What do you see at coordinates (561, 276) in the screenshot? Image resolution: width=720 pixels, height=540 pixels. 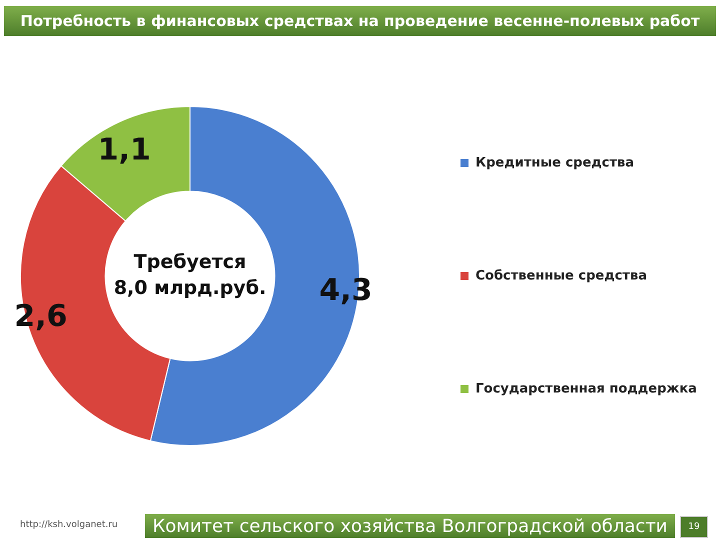 I see `legend-label: Собственные средства` at bounding box center [561, 276].